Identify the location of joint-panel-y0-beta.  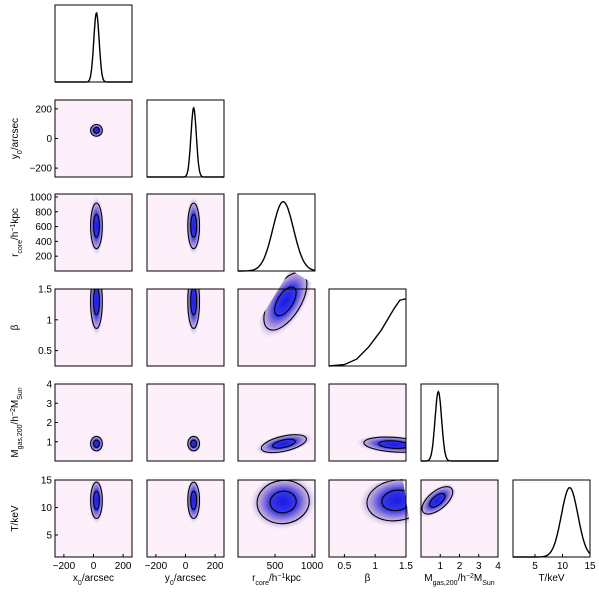
(185, 327).